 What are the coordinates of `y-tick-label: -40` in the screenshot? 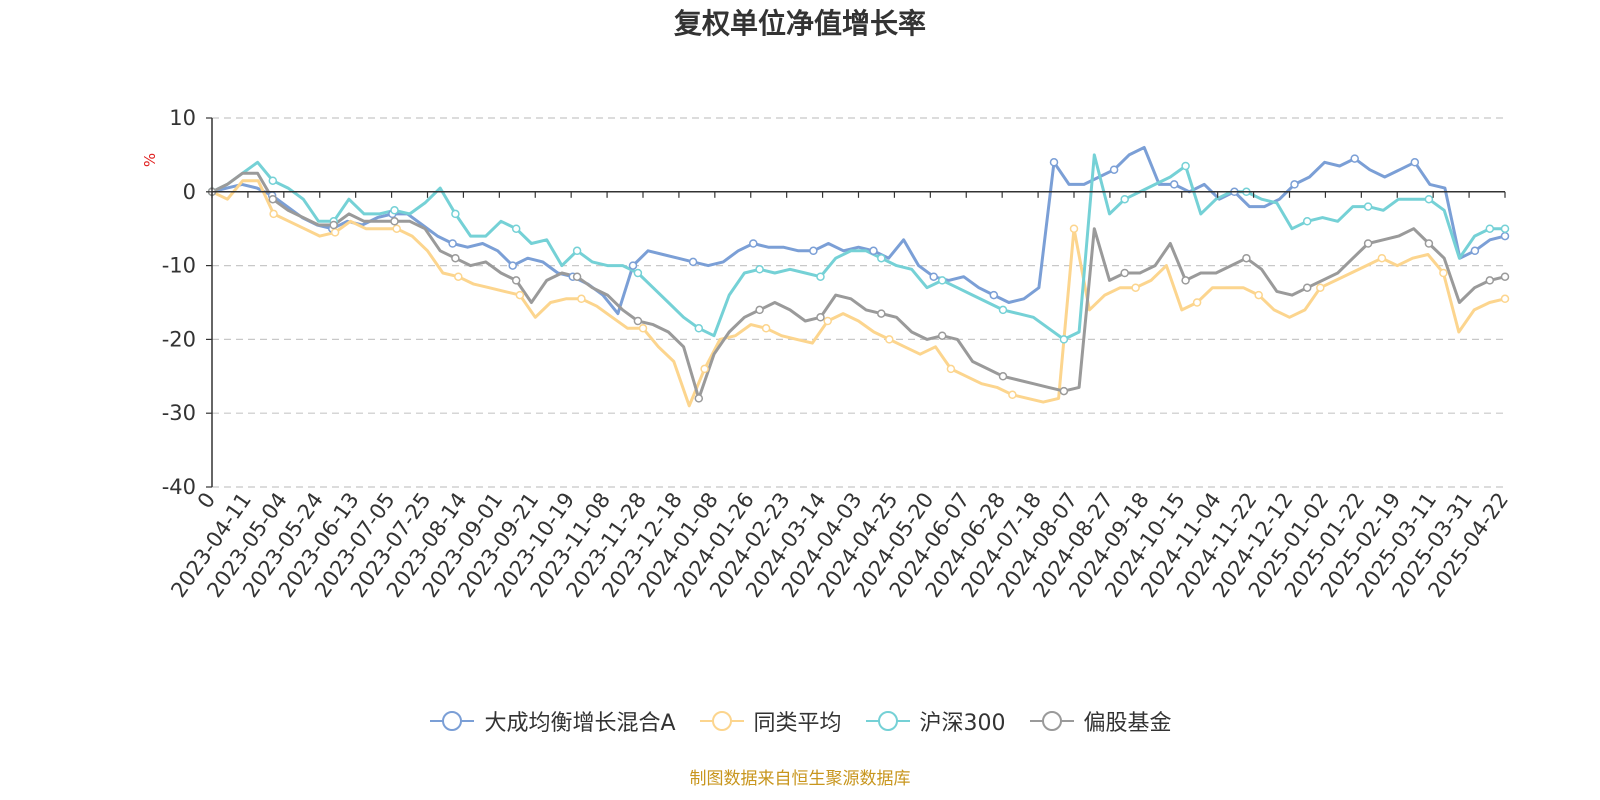 It's located at (179, 487).